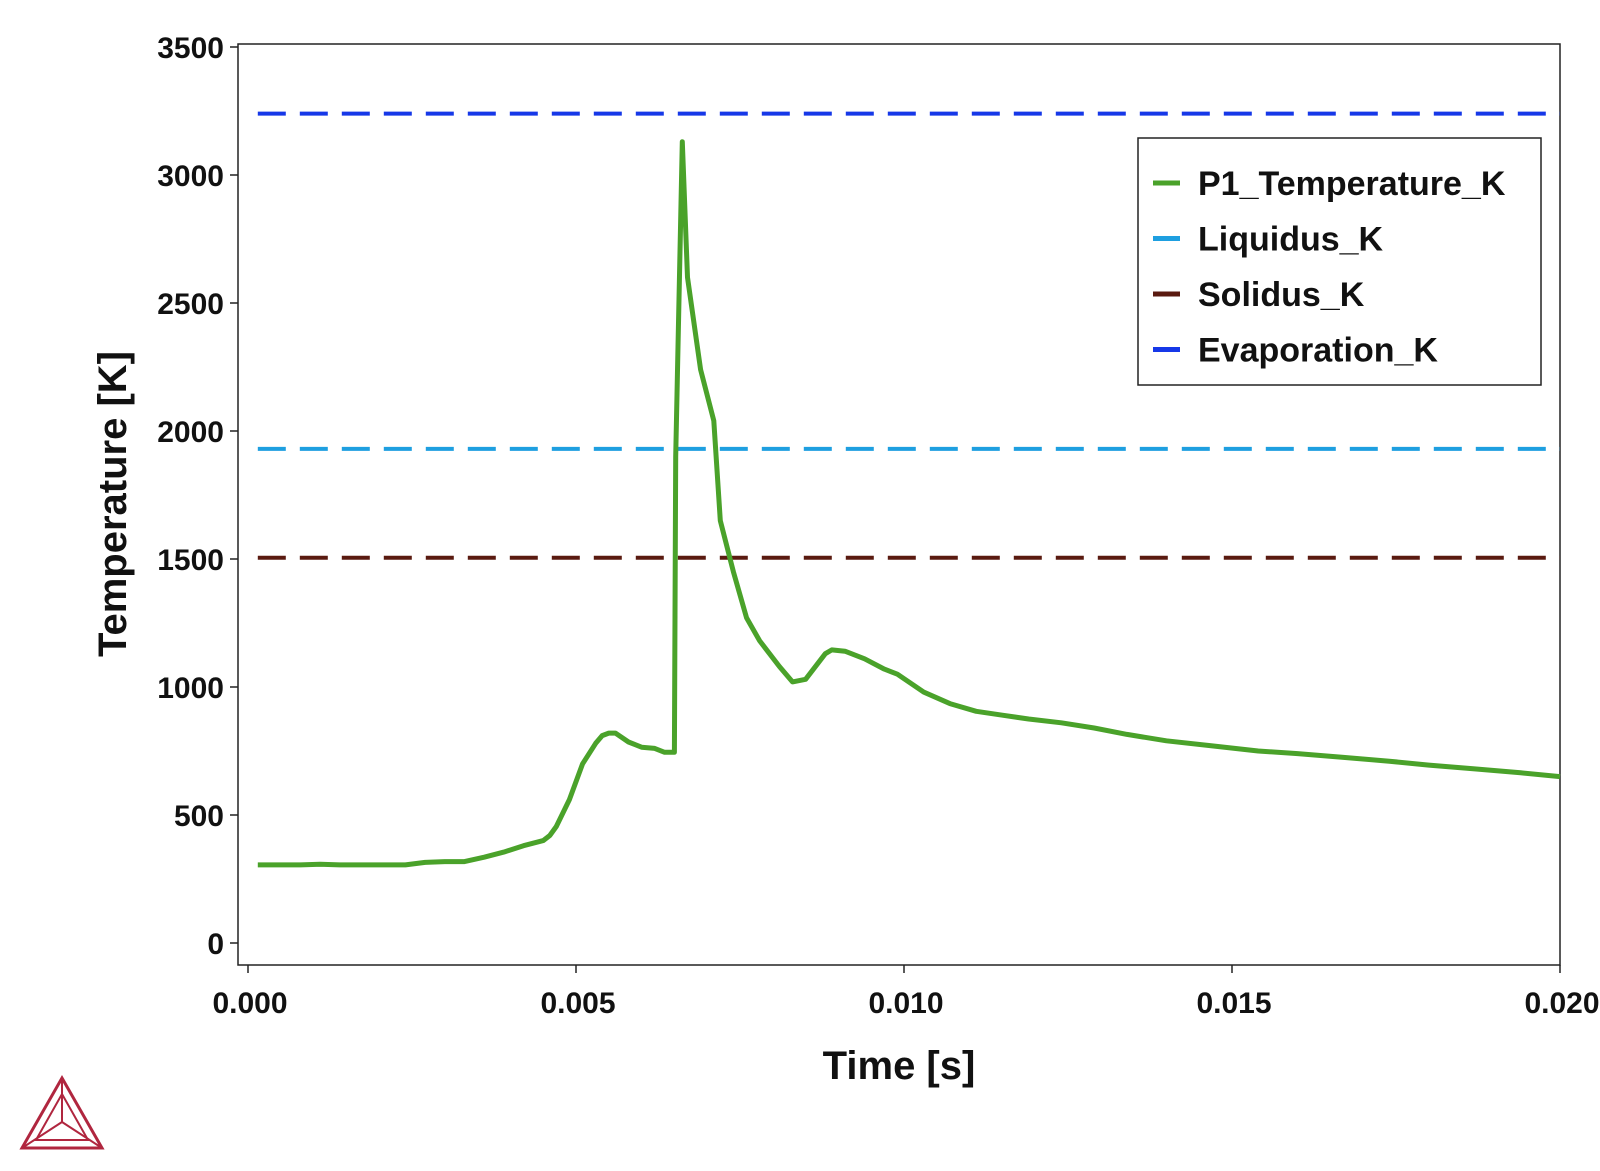 Image resolution: width=1600 pixels, height=1171 pixels. I want to click on legend-box, so click(1339, 261).